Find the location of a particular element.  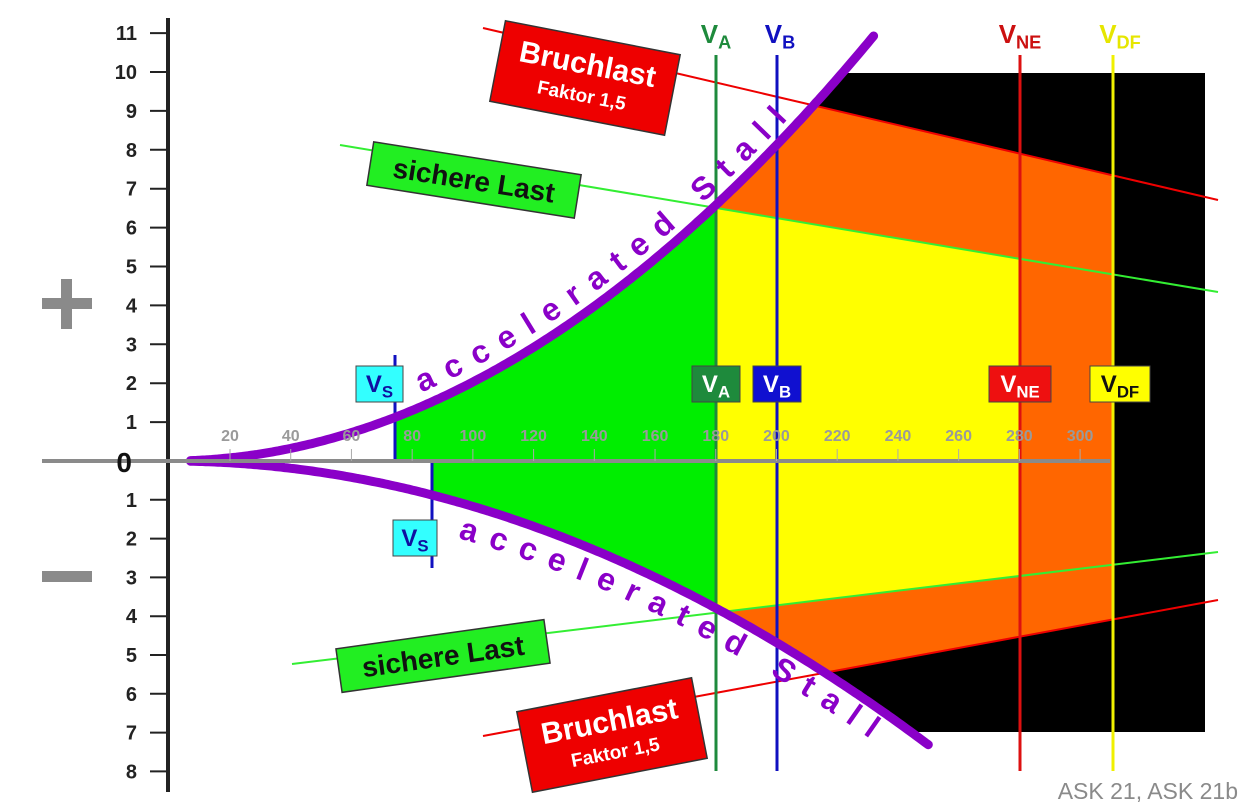

limit-zone is located at coordinates (867, 410).